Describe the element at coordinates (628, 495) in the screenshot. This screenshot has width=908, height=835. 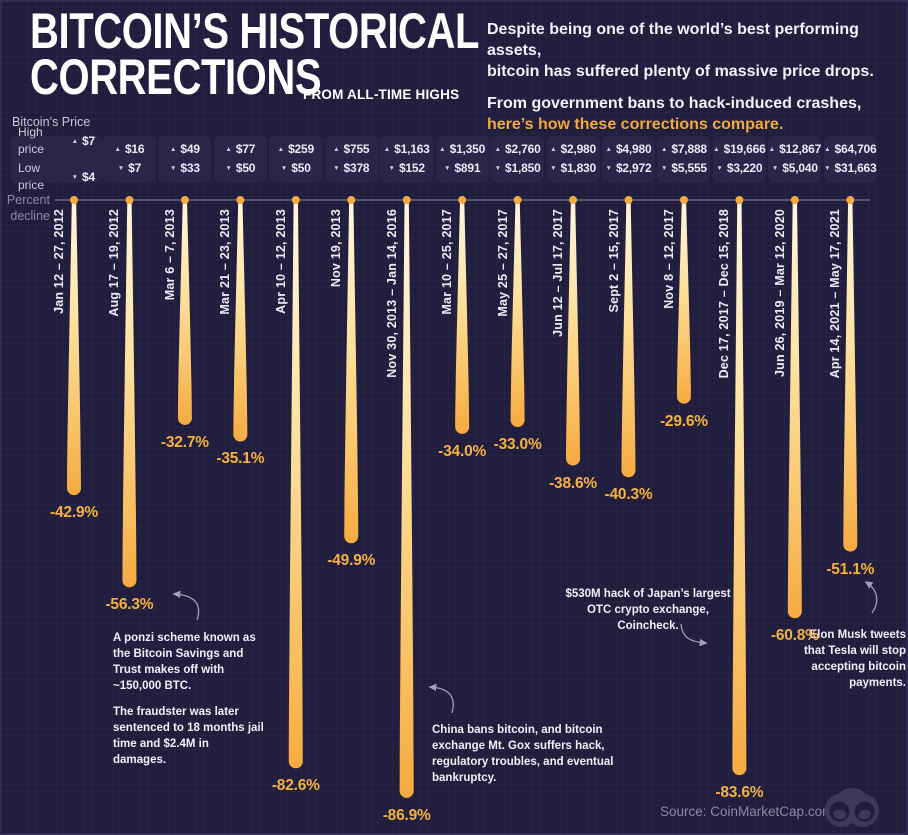
I see `decline-value-label: -40.3%` at that location.